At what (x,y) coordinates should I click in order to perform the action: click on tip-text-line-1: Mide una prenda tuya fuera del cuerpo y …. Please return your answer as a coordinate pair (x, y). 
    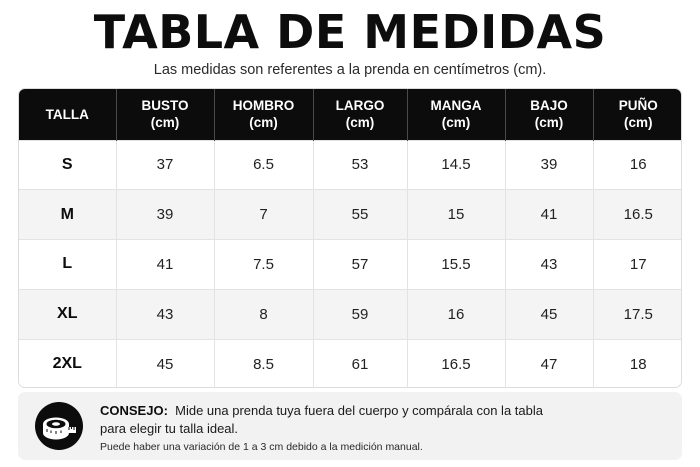
    Looking at the image, I should click on (359, 410).